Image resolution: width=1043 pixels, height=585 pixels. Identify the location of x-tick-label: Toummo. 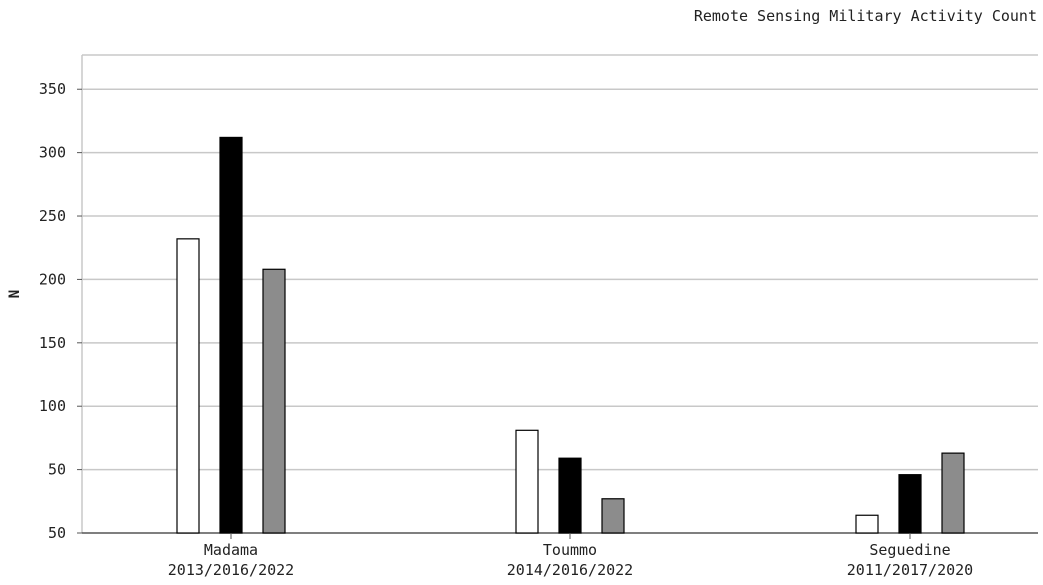
(570, 550).